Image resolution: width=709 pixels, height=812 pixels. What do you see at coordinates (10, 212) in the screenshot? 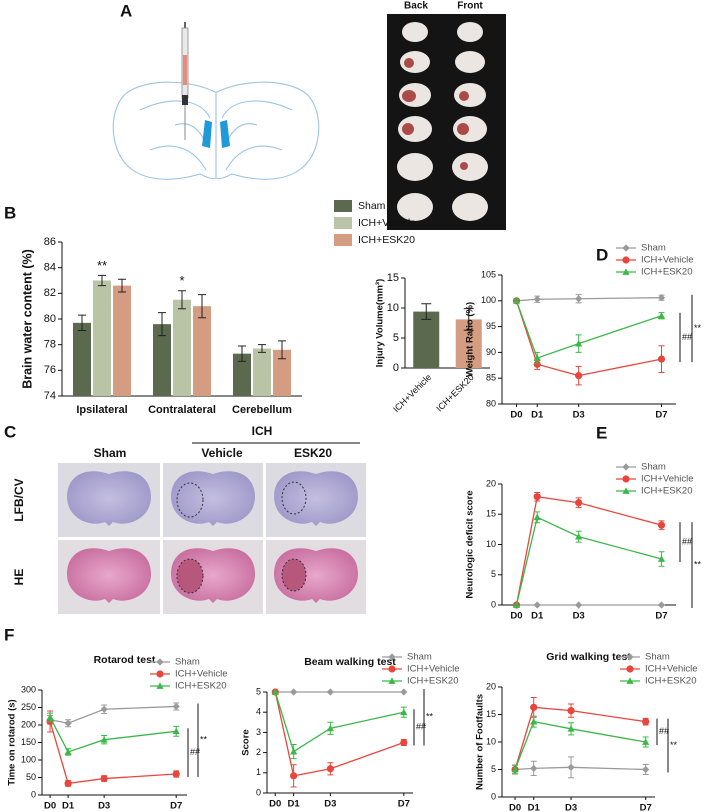
I see `panel-label: B` at bounding box center [10, 212].